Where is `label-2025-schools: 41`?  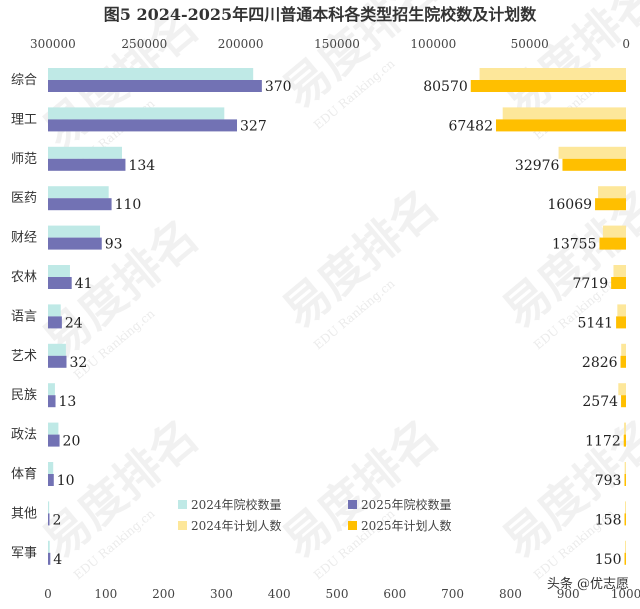 label-2025-schools: 41 is located at coordinates (84, 284).